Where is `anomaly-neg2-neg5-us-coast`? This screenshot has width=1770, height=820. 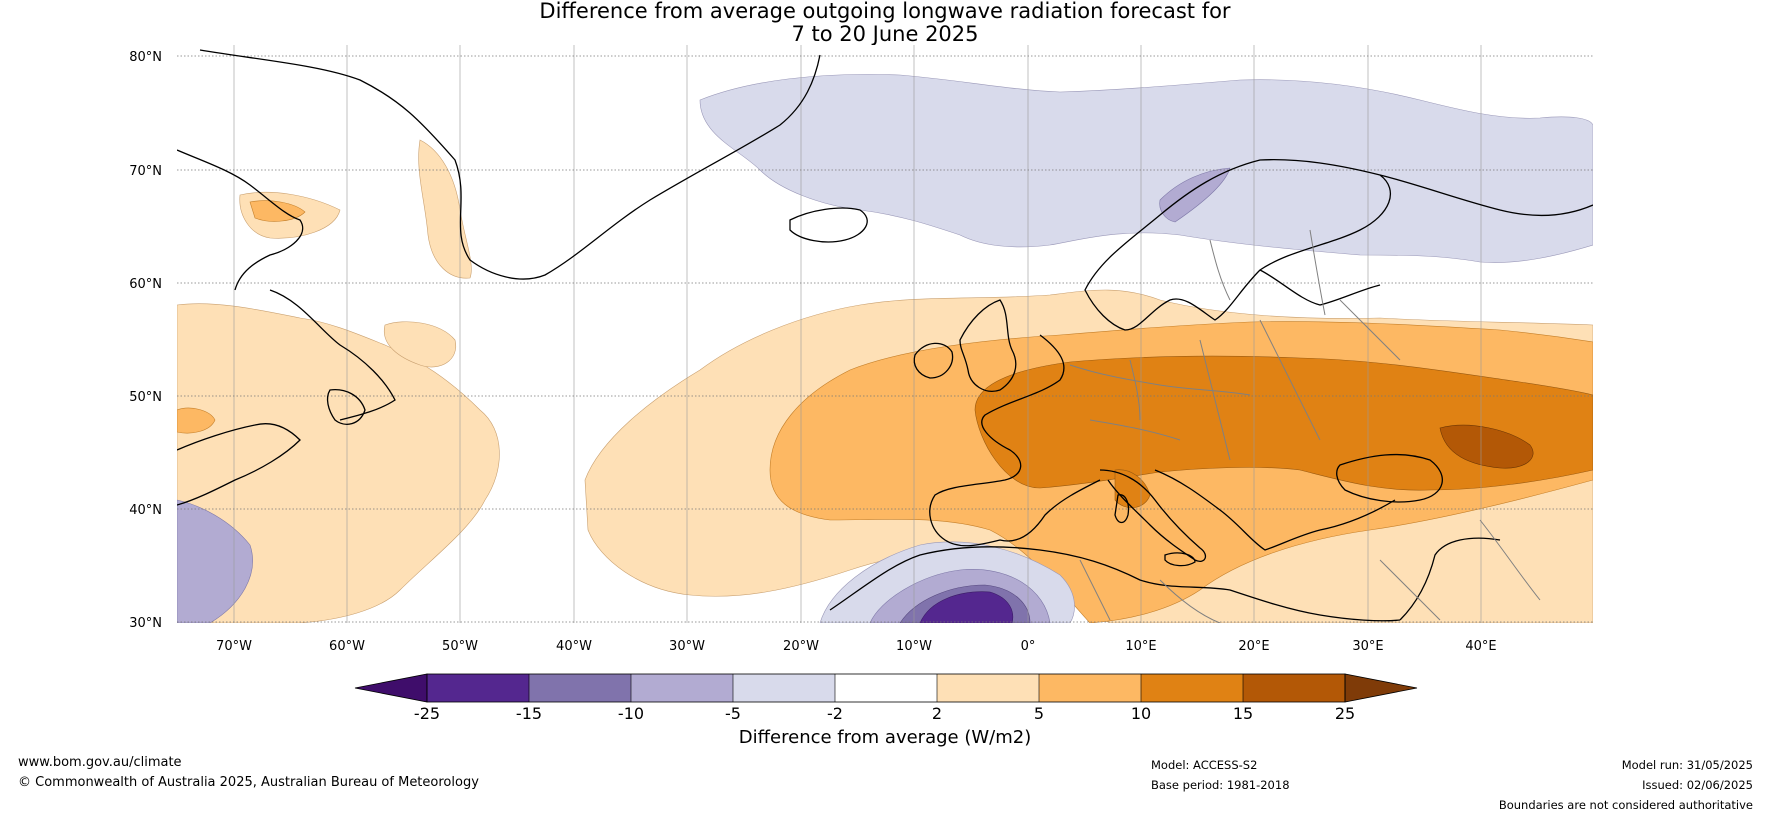
anomaly-neg2-neg5-us-coast is located at coordinates (215, 561).